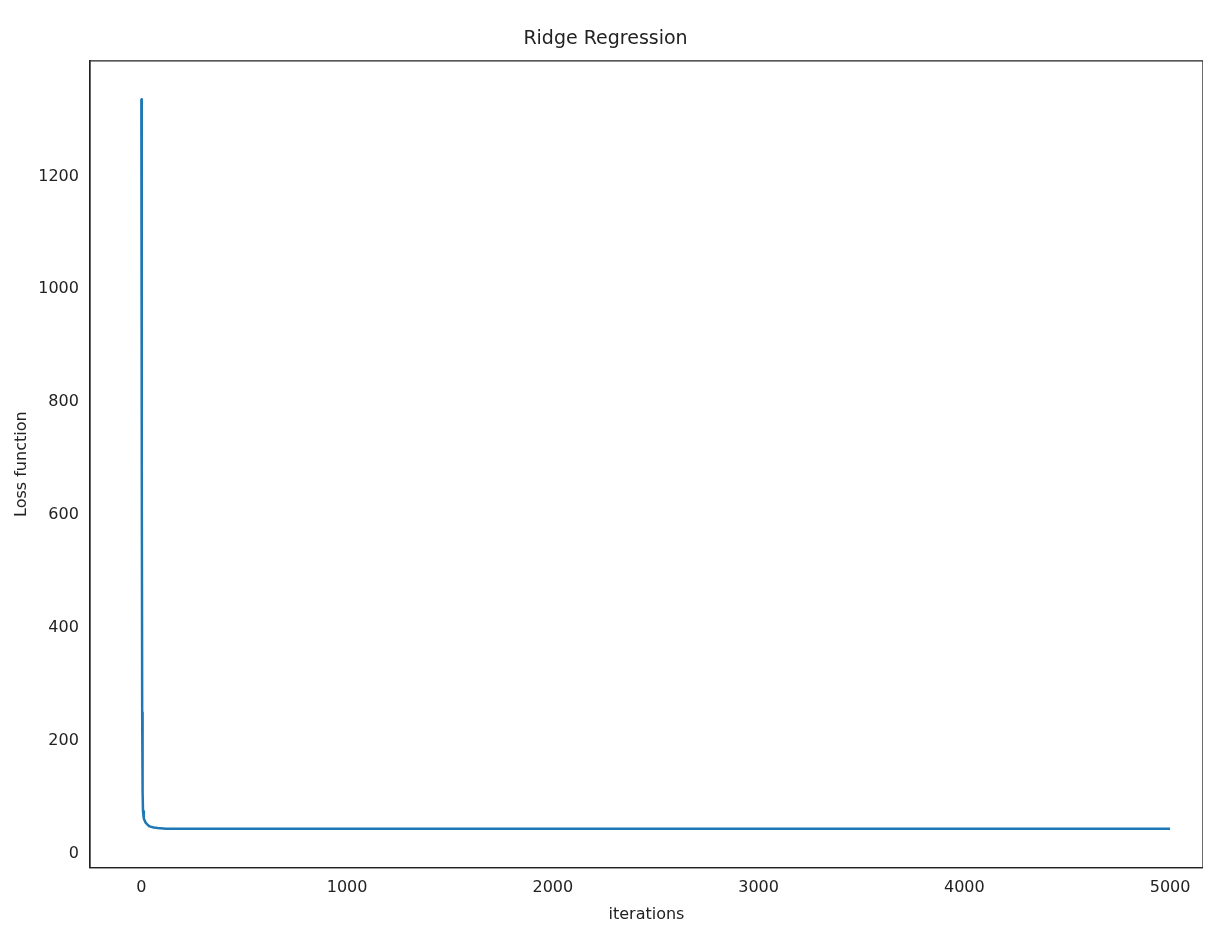 This screenshot has width=1211, height=939. Describe the element at coordinates (605, 37) in the screenshot. I see `chart-title: Ridge Regression` at that location.